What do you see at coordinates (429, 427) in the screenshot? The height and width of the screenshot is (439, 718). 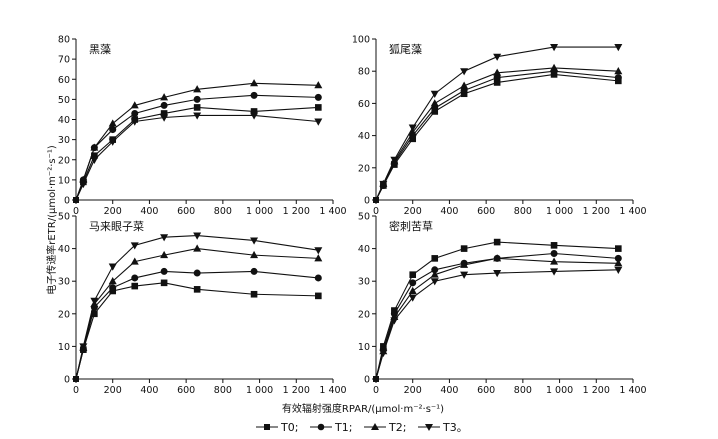 I see `legend-marker-triangle-down` at bounding box center [429, 427].